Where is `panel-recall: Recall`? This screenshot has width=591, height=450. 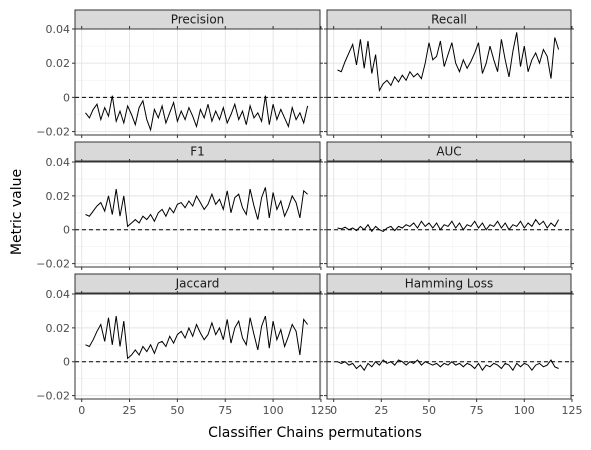
panel-recall: Recall is located at coordinates (449, 73).